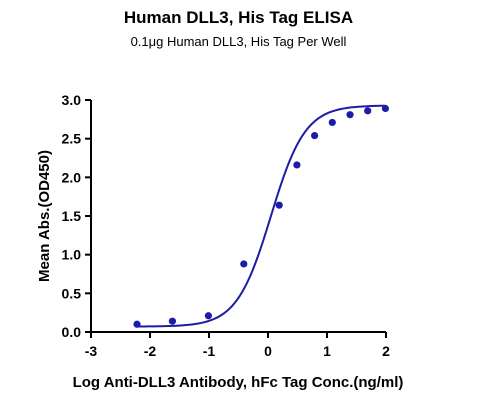  Describe the element at coordinates (238, 17) in the screenshot. I see `chart-title: Human DLL3, His Tag ELISA` at that location.